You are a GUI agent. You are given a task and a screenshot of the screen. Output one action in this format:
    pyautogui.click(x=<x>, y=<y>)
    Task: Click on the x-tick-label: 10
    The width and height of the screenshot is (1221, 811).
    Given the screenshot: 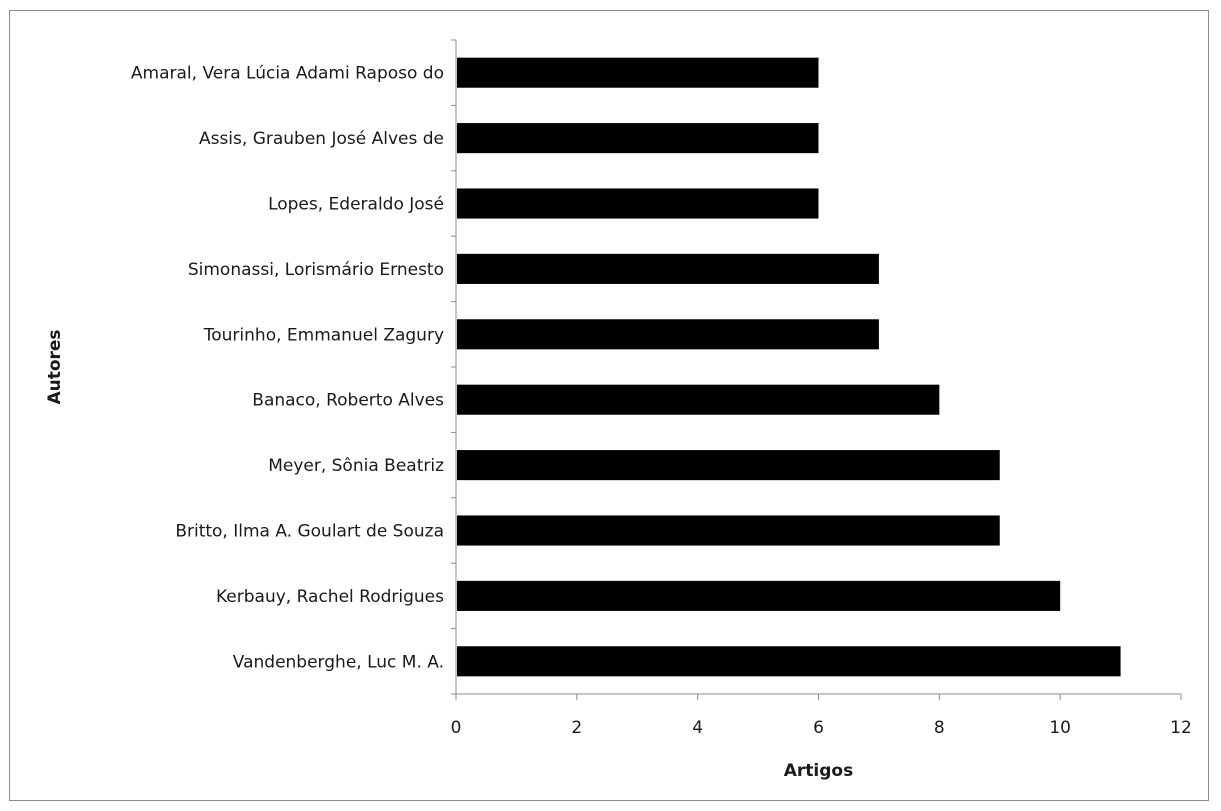 What is the action you would take?
    pyautogui.click(x=1060, y=728)
    